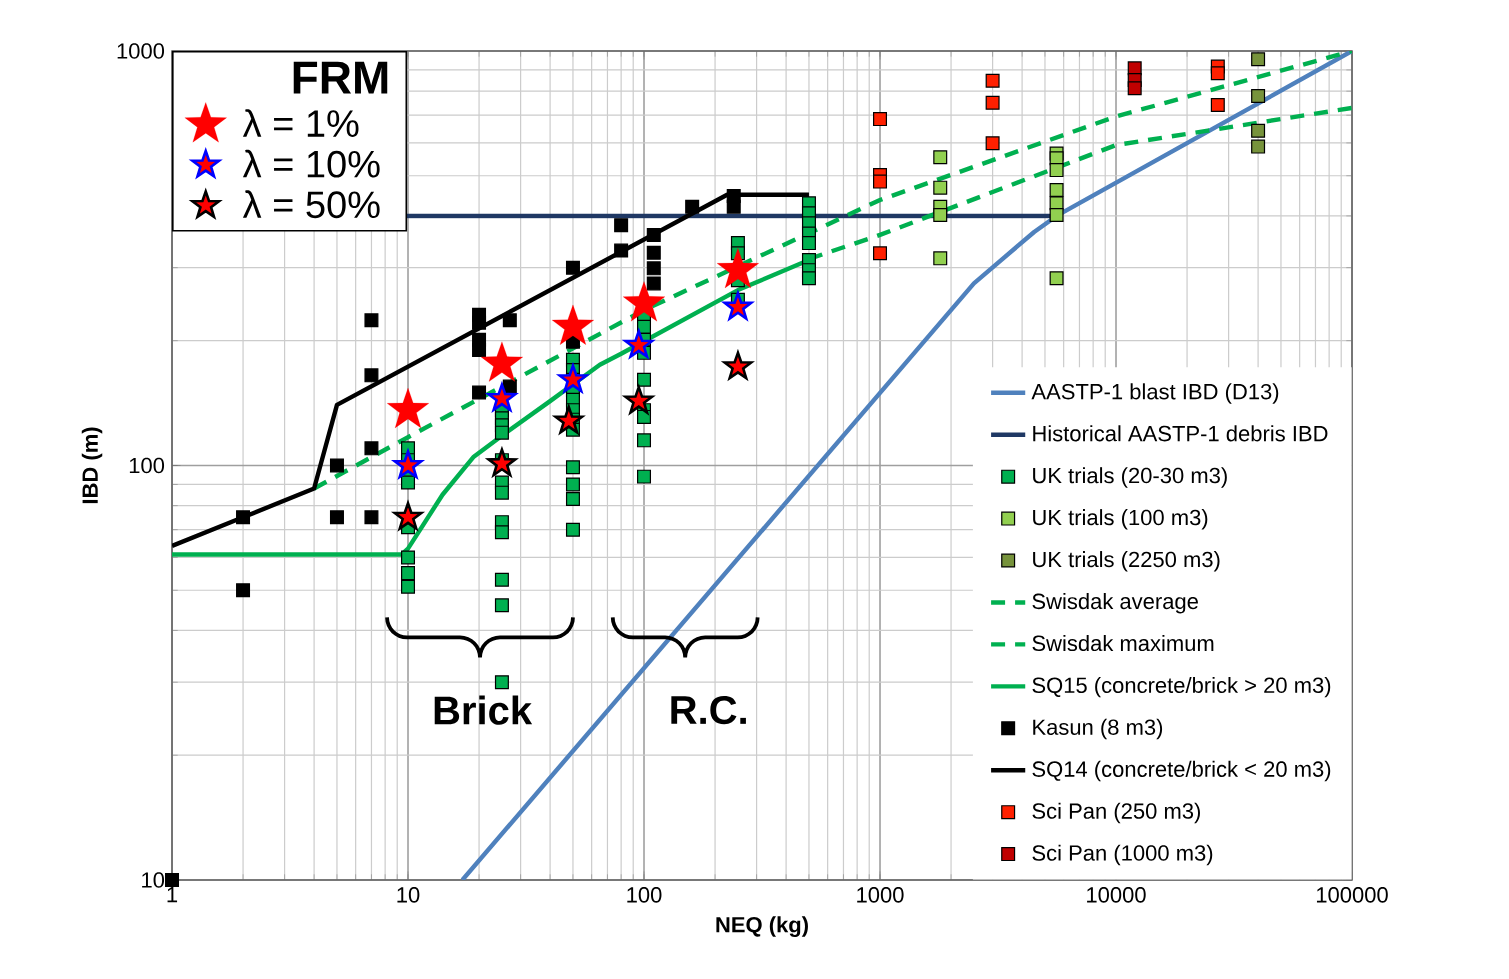 The image size is (1509, 979). Describe the element at coordinates (1155, 393) in the screenshot. I see `legend-label: AASTP-1 blast IBD (D13)` at that location.